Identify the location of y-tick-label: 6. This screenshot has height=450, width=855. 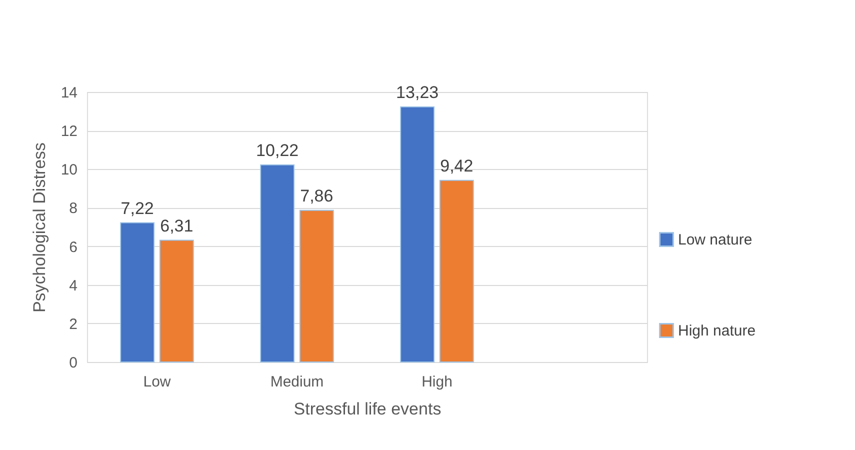
(73, 247).